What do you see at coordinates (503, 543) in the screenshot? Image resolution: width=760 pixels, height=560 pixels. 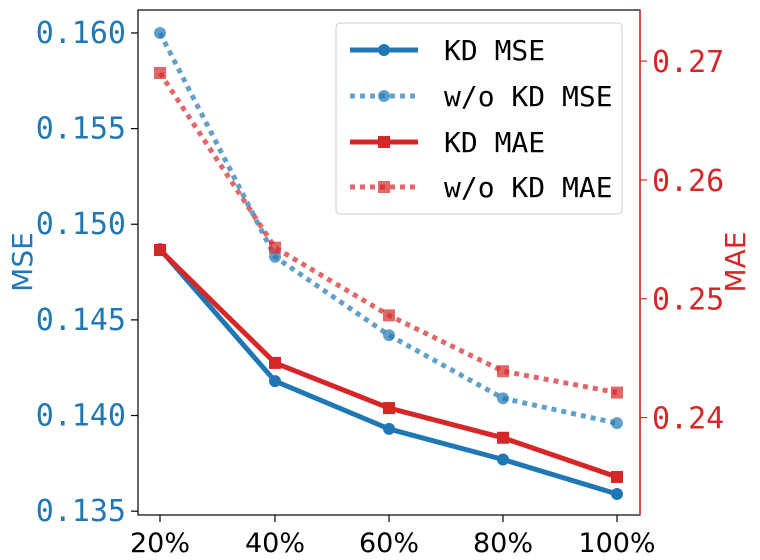 I see `x-tick-label: 80%` at bounding box center [503, 543].